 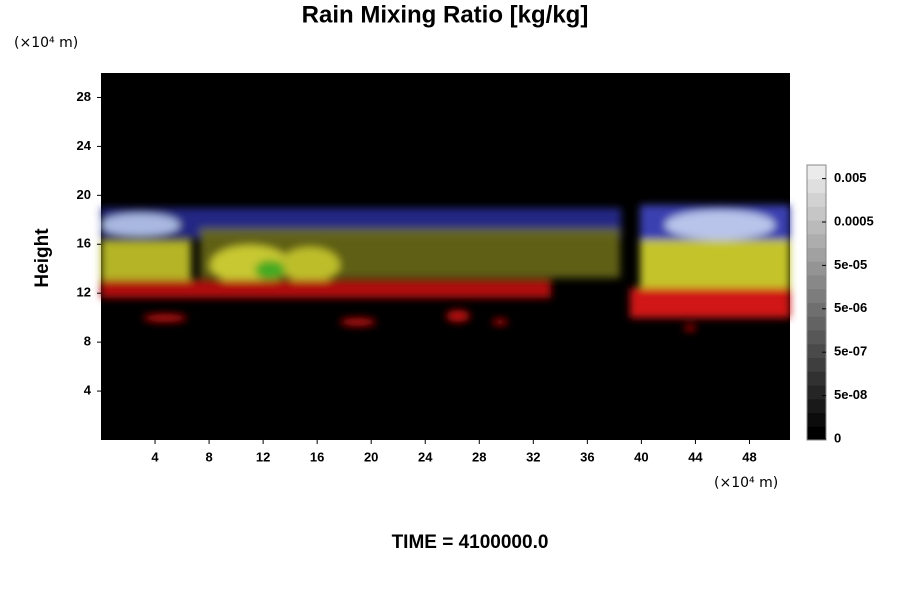 What do you see at coordinates (371, 456) in the screenshot?
I see `x-tick-label: 20` at bounding box center [371, 456].